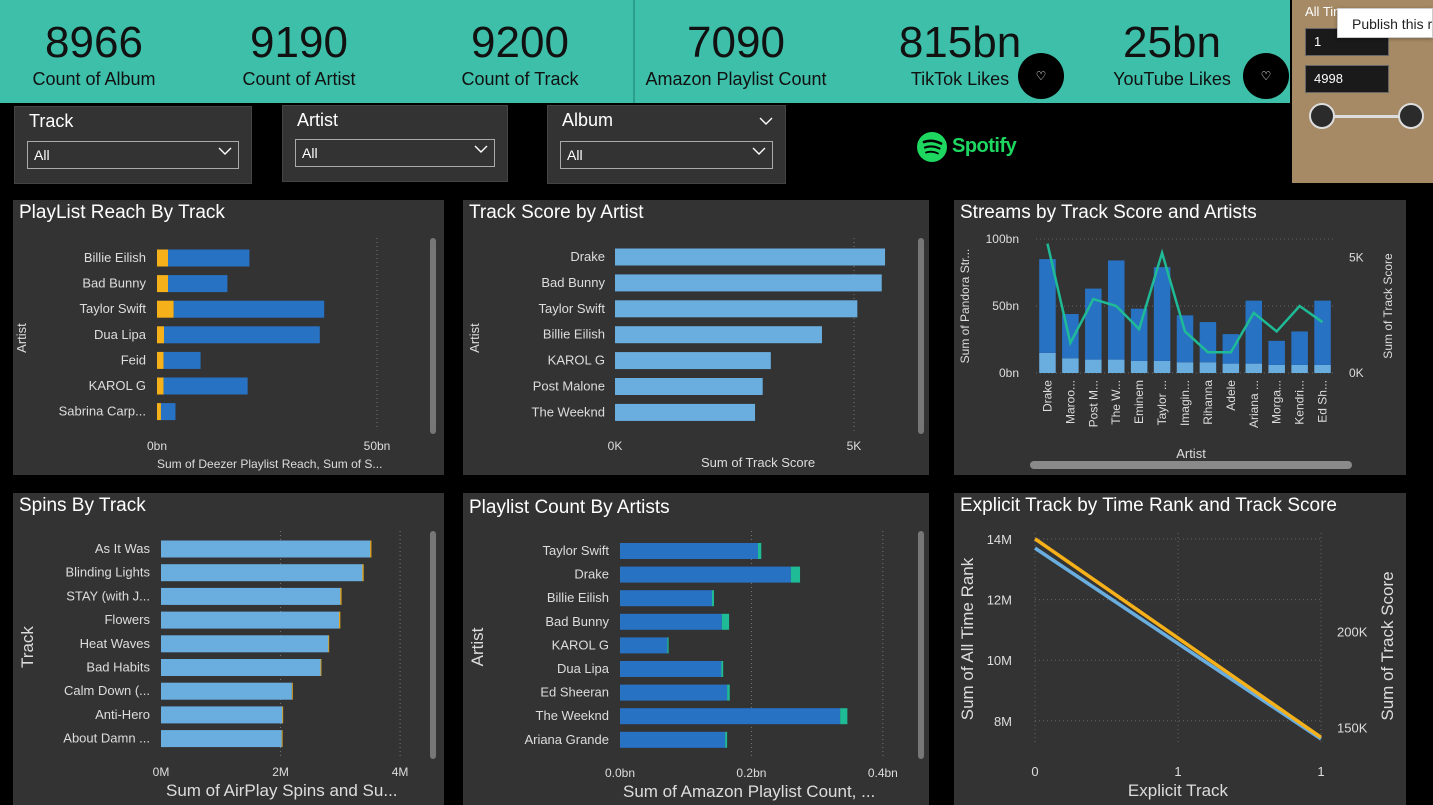  I want to click on scrollbar, so click(433, 645).